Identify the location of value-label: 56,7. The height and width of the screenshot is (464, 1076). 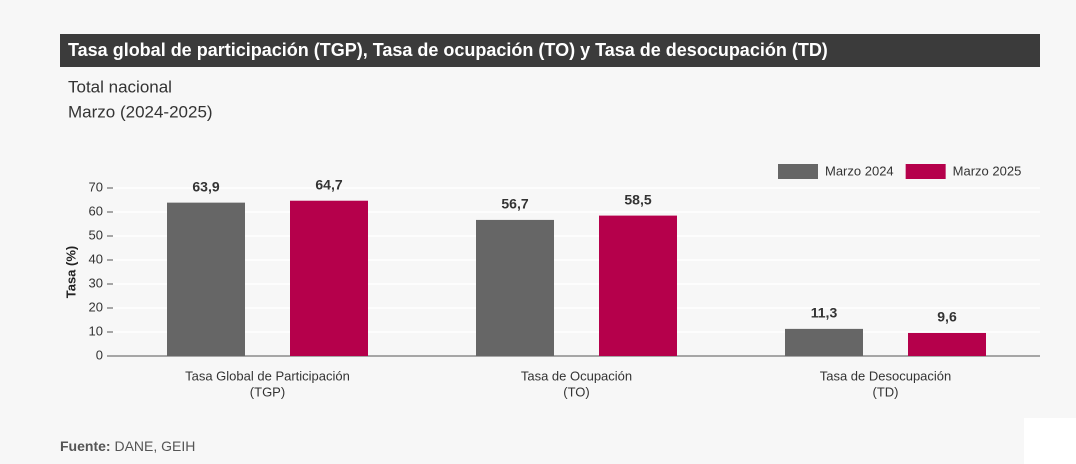
(514, 204).